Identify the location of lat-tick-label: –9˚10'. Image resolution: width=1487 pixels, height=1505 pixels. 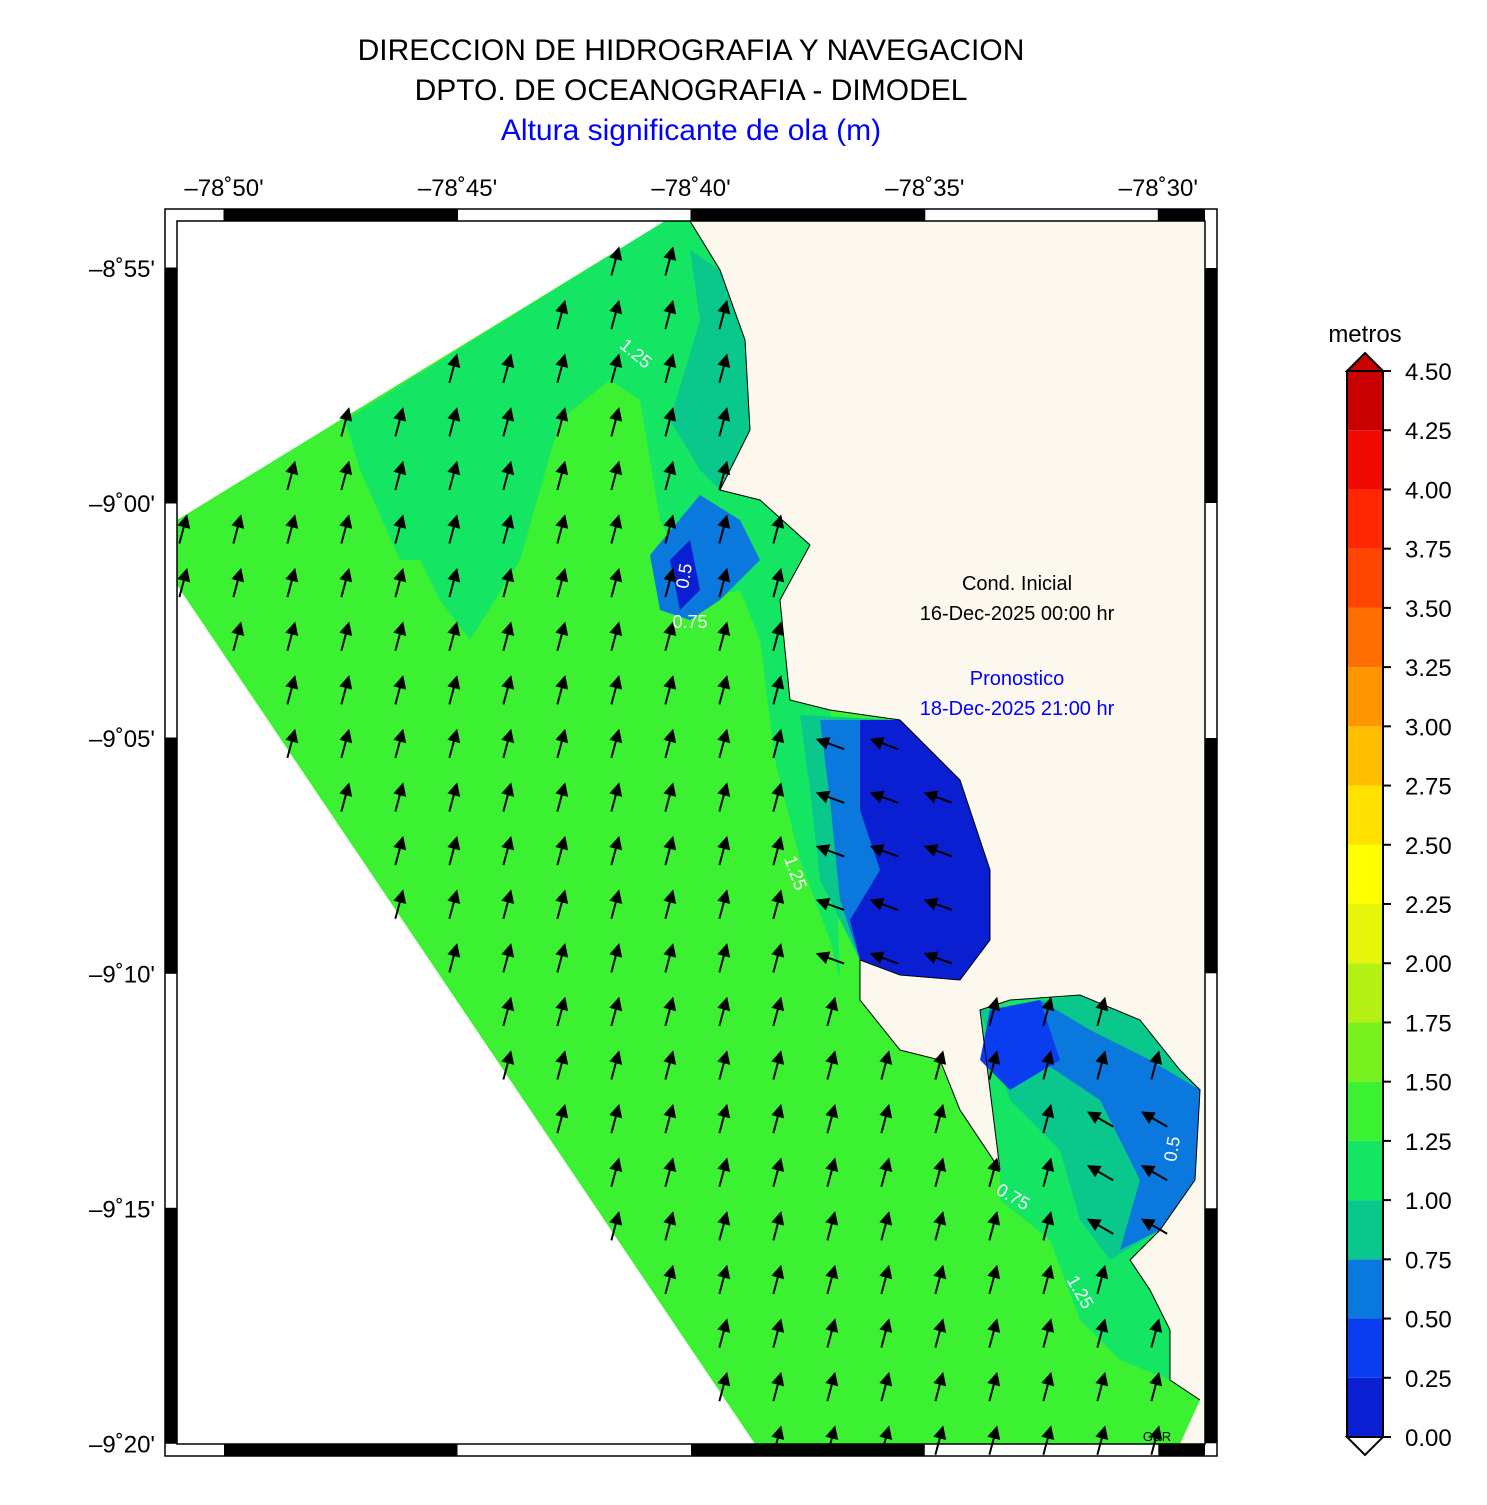
(122, 974).